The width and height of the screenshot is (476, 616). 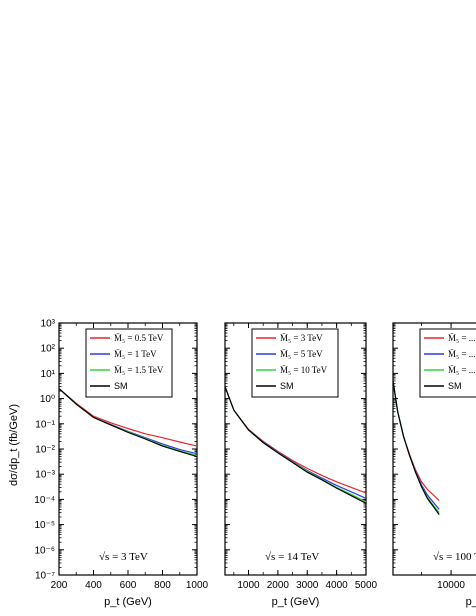 What do you see at coordinates (45, 424) in the screenshot?
I see `y-tick-label: 10⁻¹` at bounding box center [45, 424].